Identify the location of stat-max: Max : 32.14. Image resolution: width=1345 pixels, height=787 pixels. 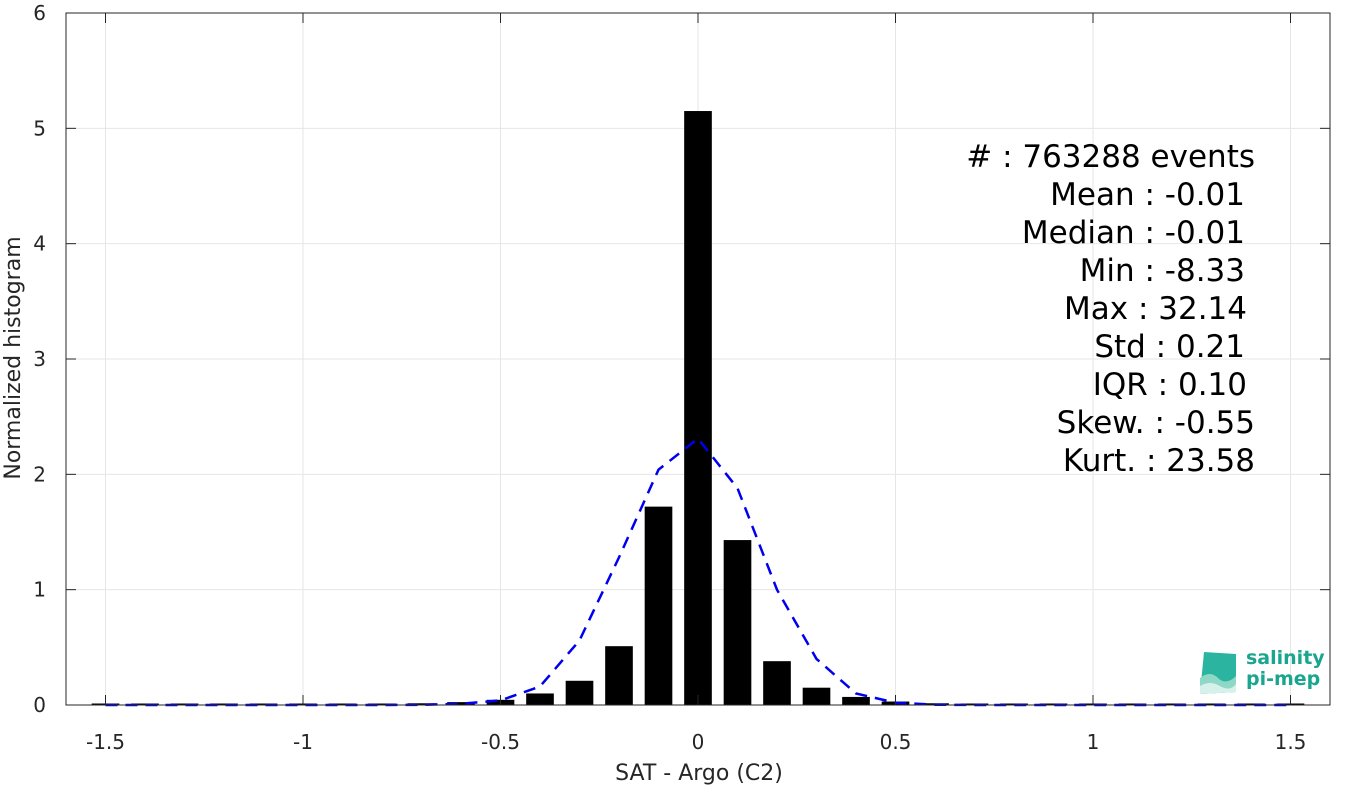
(1155, 309).